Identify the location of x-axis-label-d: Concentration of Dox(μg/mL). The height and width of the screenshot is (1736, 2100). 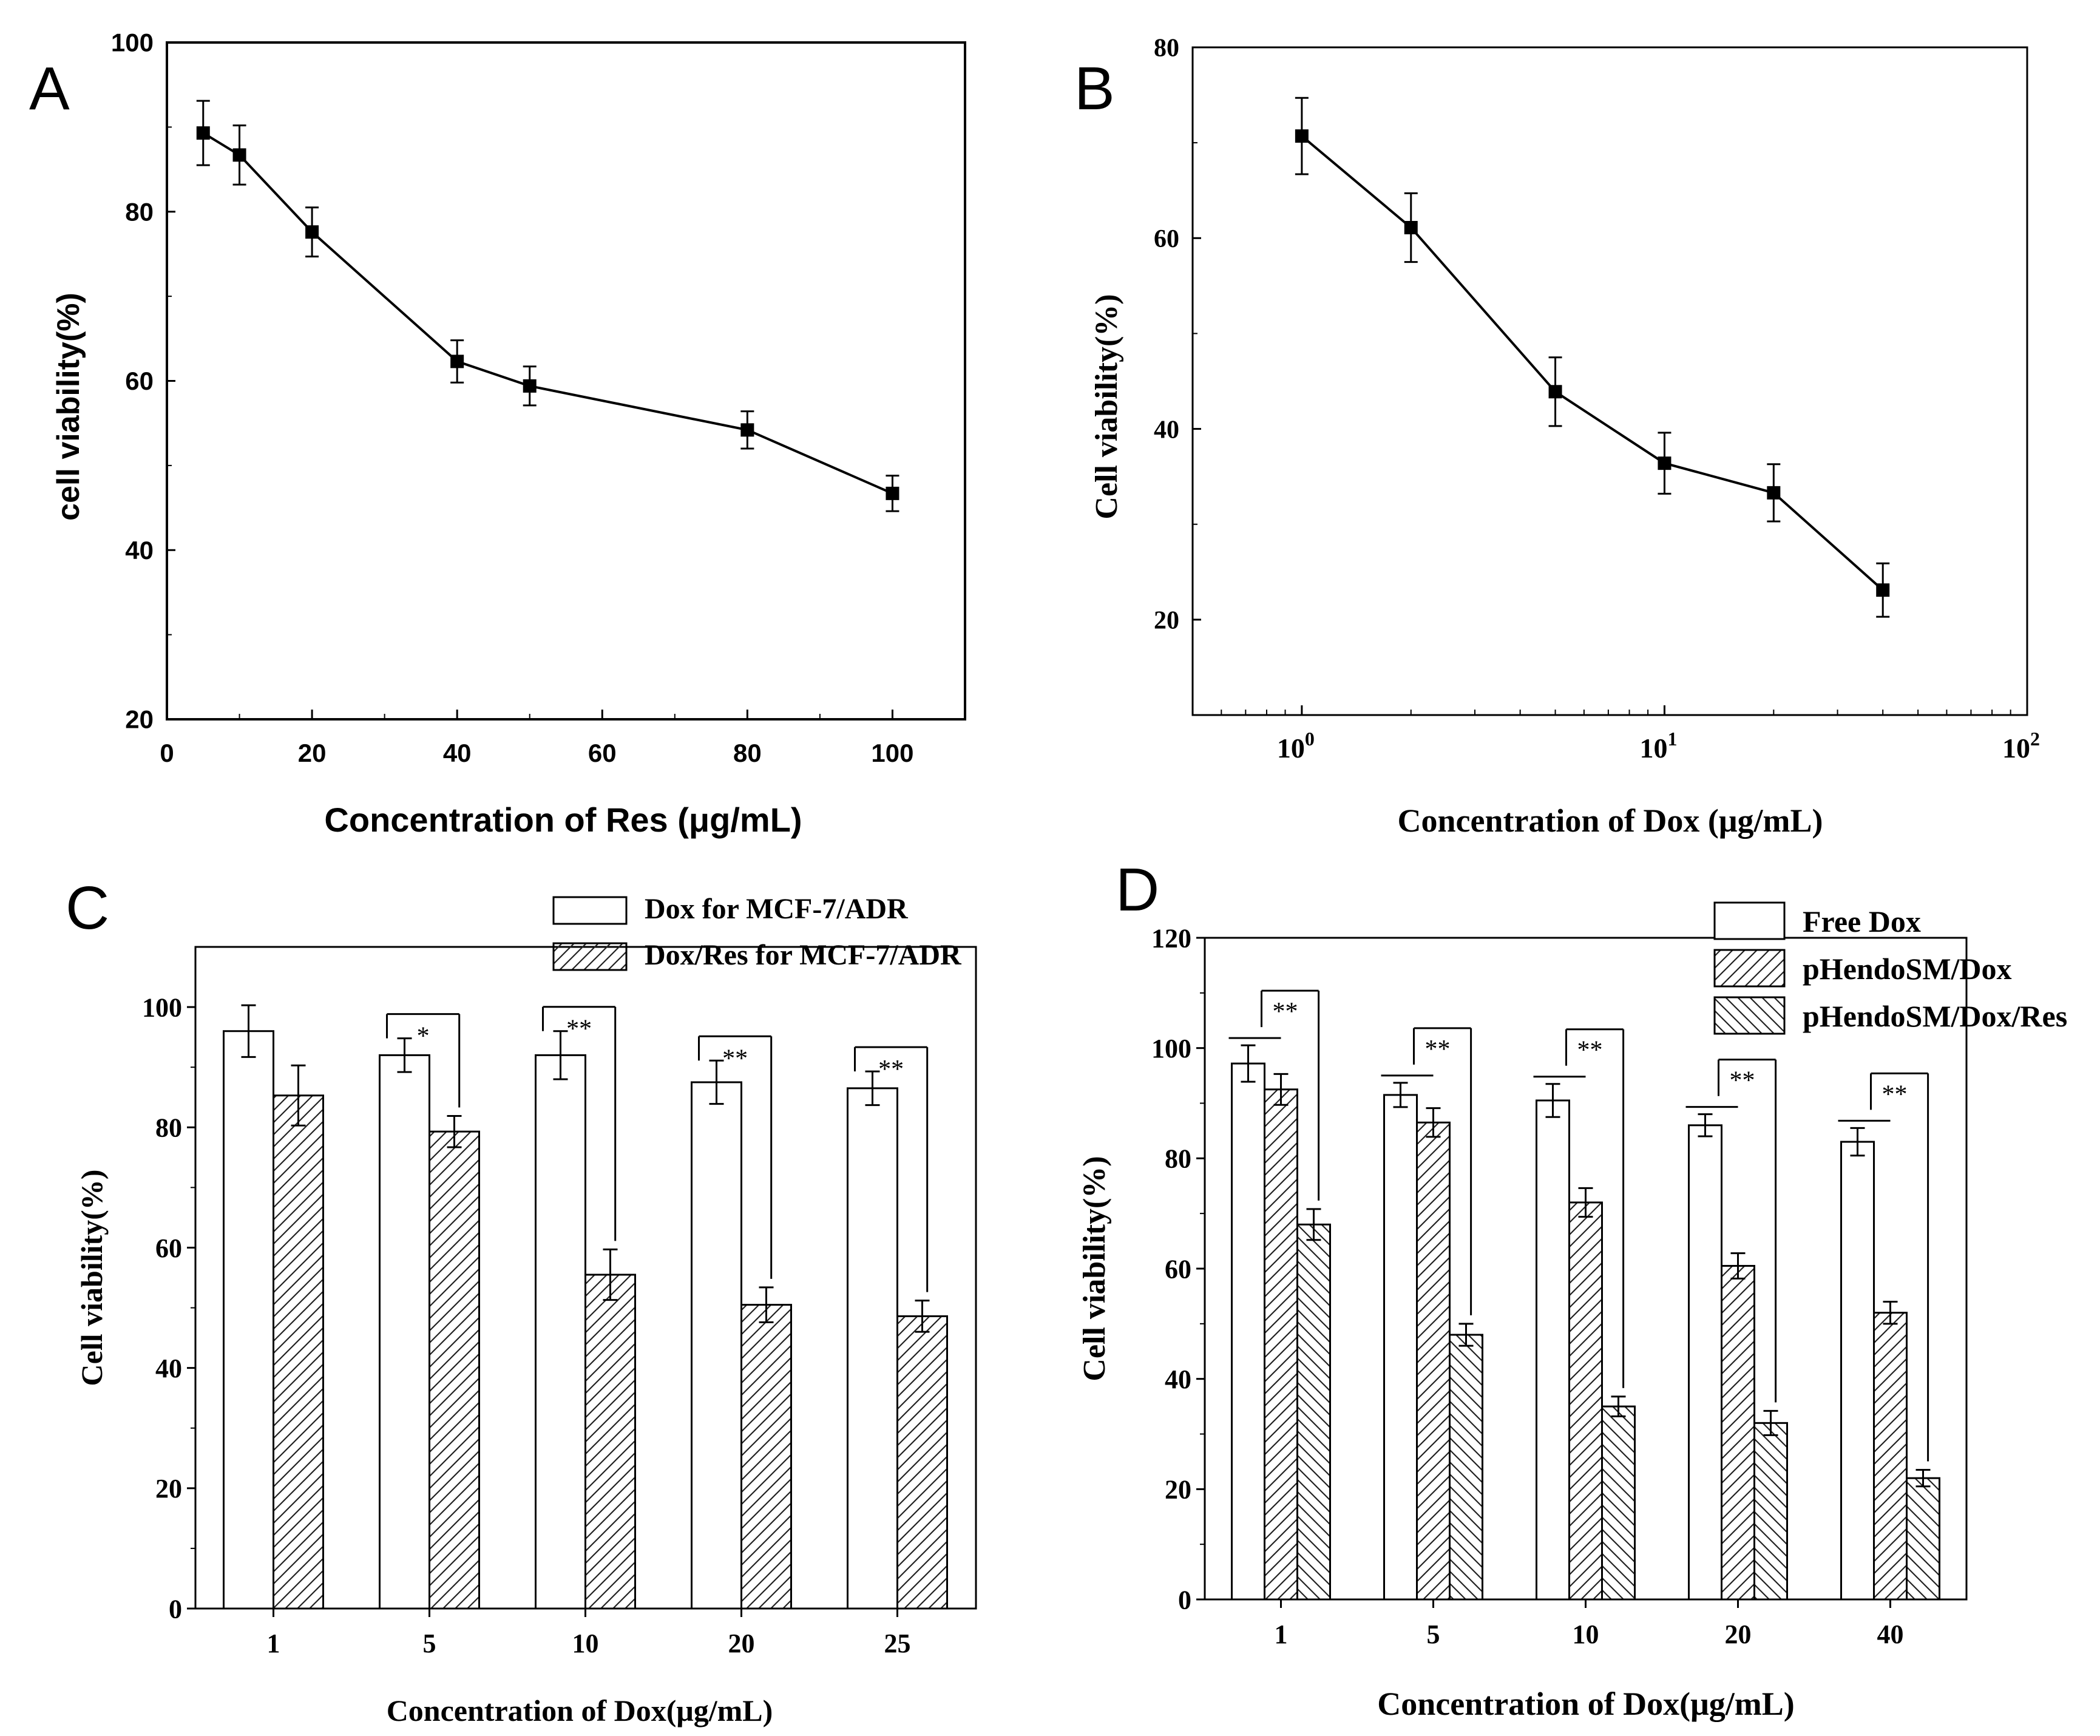
(1586, 1704).